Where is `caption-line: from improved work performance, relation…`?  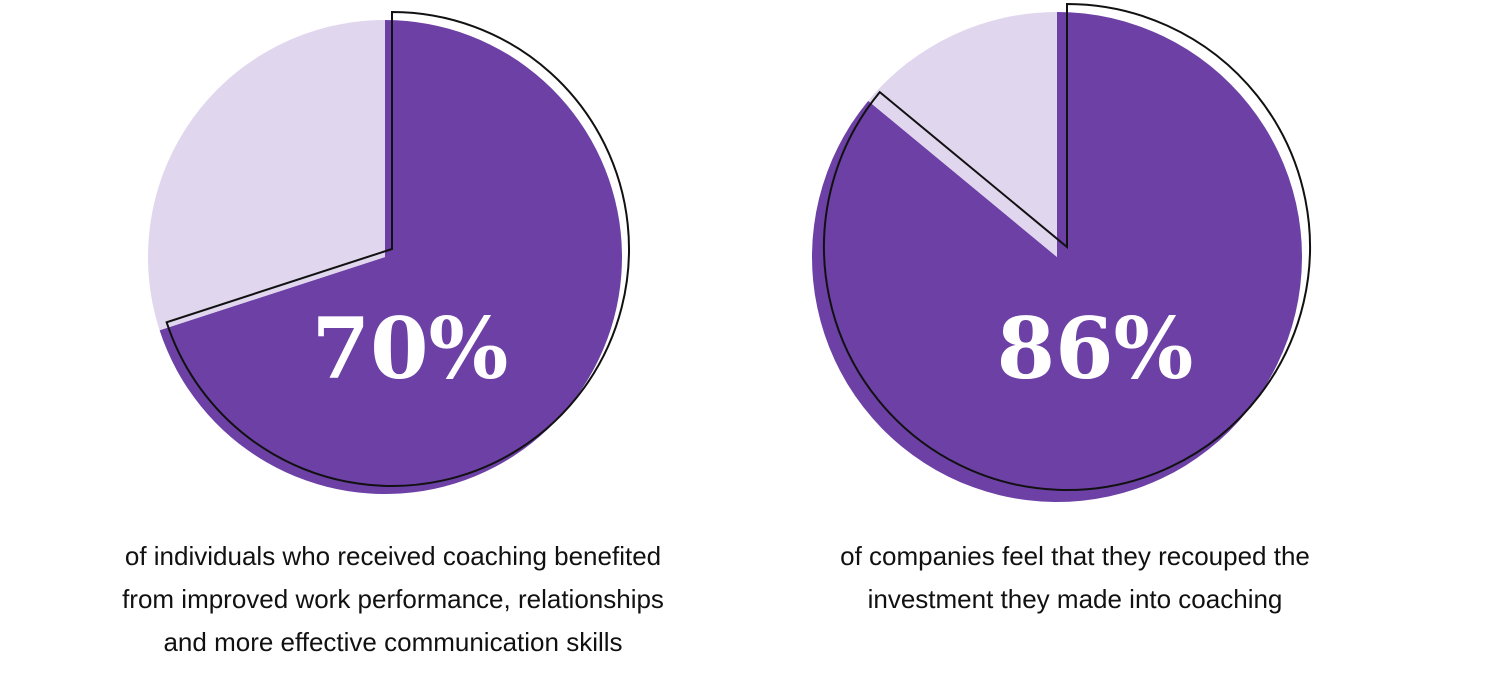
caption-line: from improved work performance, relation… is located at coordinates (393, 599).